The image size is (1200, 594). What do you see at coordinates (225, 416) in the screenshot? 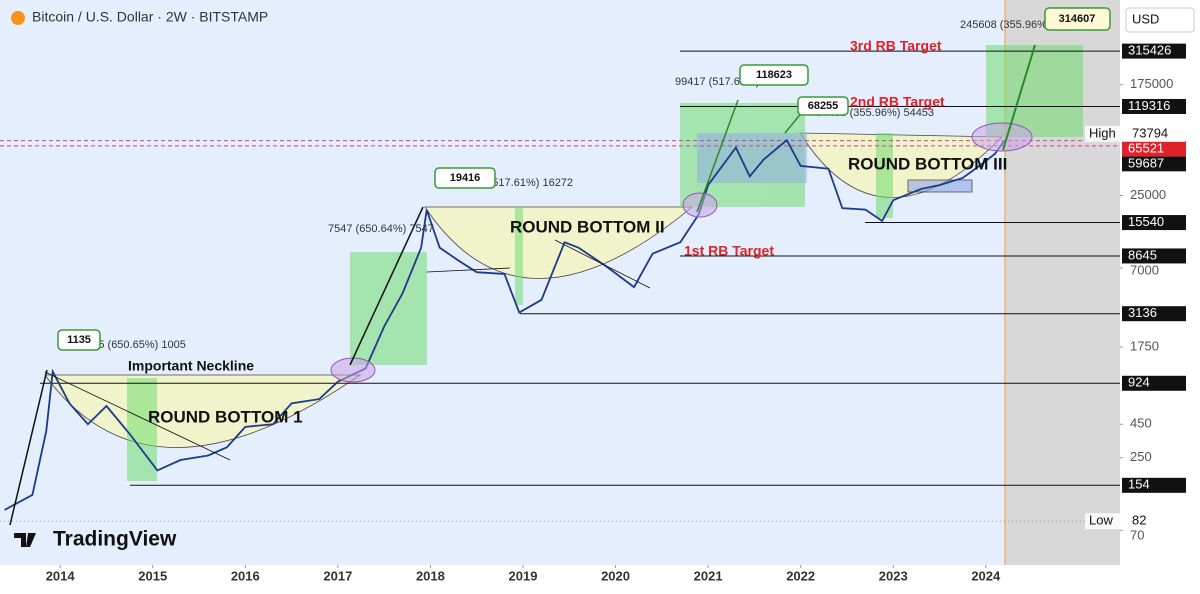
I see `pattern-label: ROUND BOTTOM 1` at bounding box center [225, 416].